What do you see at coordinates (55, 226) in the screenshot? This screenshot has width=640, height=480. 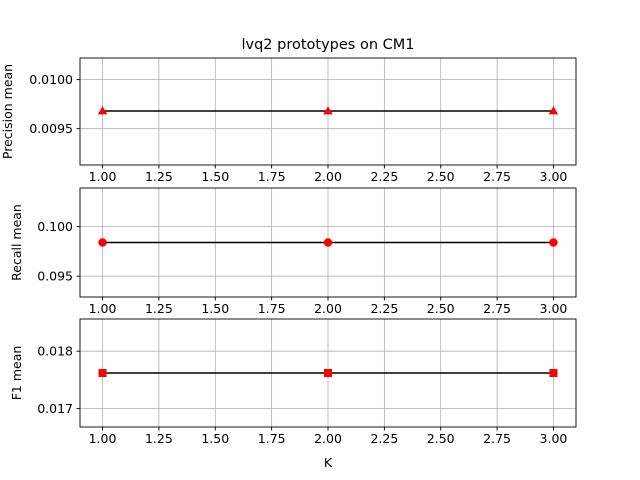 I see `y-tick-label: 0.100` at bounding box center [55, 226].